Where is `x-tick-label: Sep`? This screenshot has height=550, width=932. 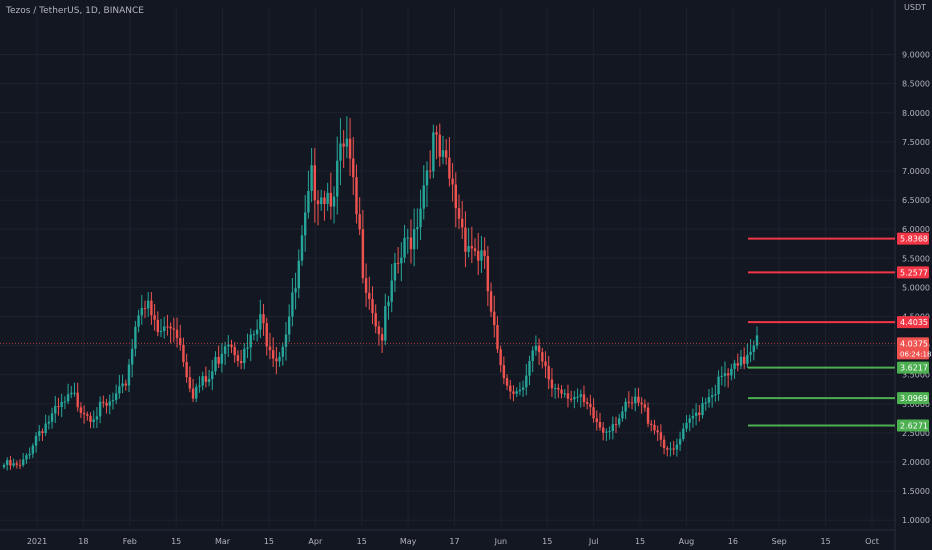 x-tick-label: Sep is located at coordinates (779, 541).